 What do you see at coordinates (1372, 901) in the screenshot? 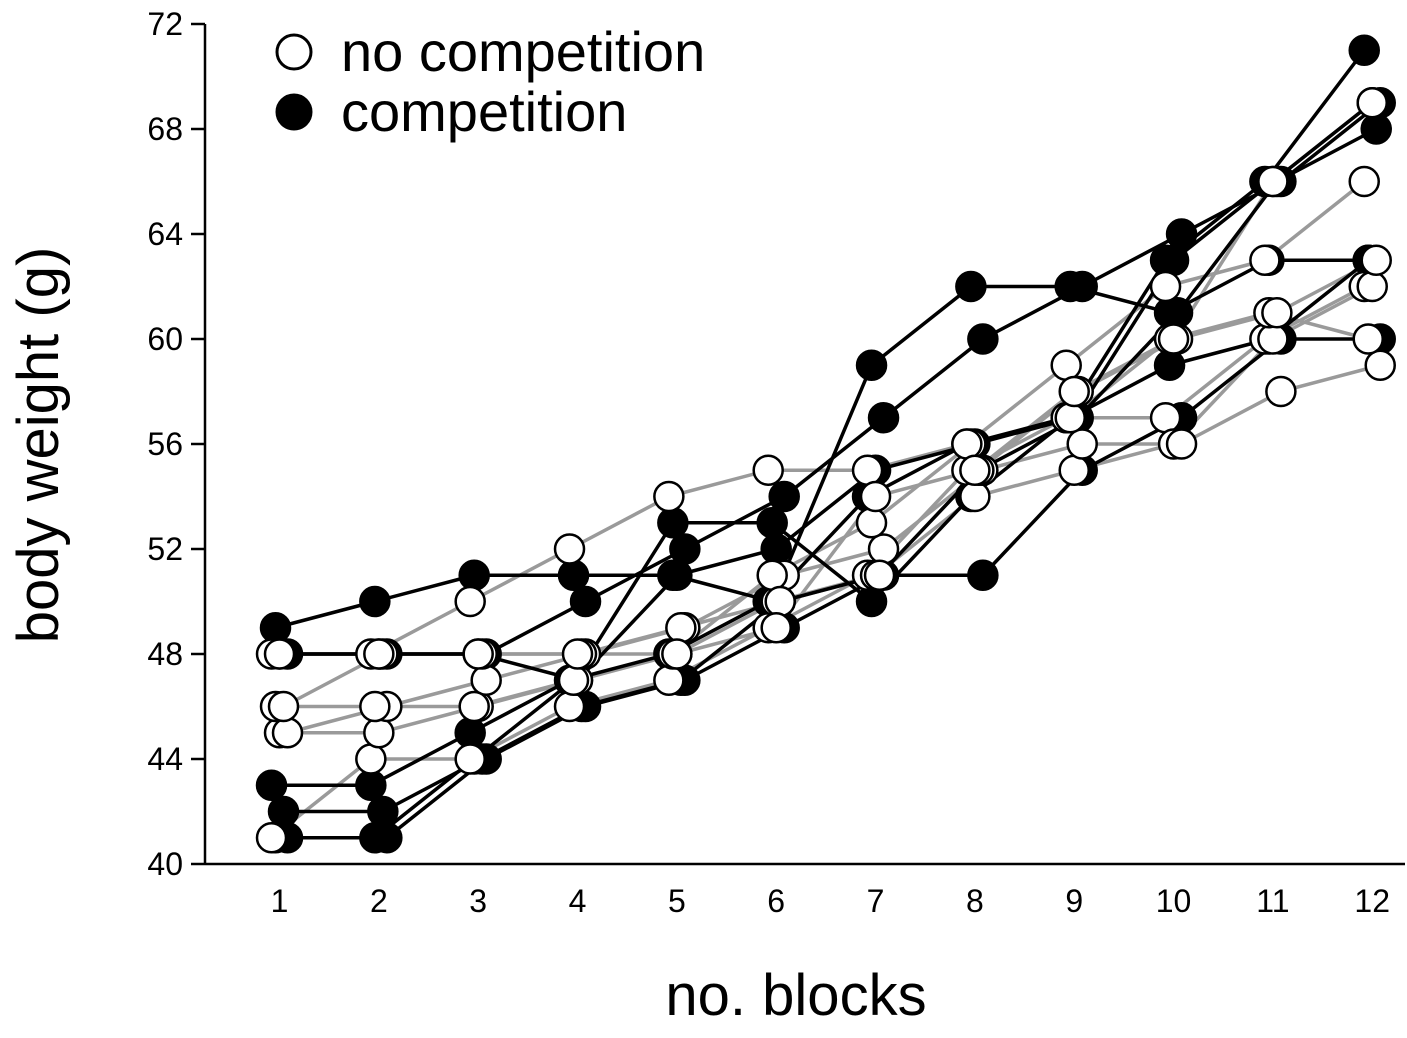
I see `x-tick-label-12: 12` at bounding box center [1372, 901].